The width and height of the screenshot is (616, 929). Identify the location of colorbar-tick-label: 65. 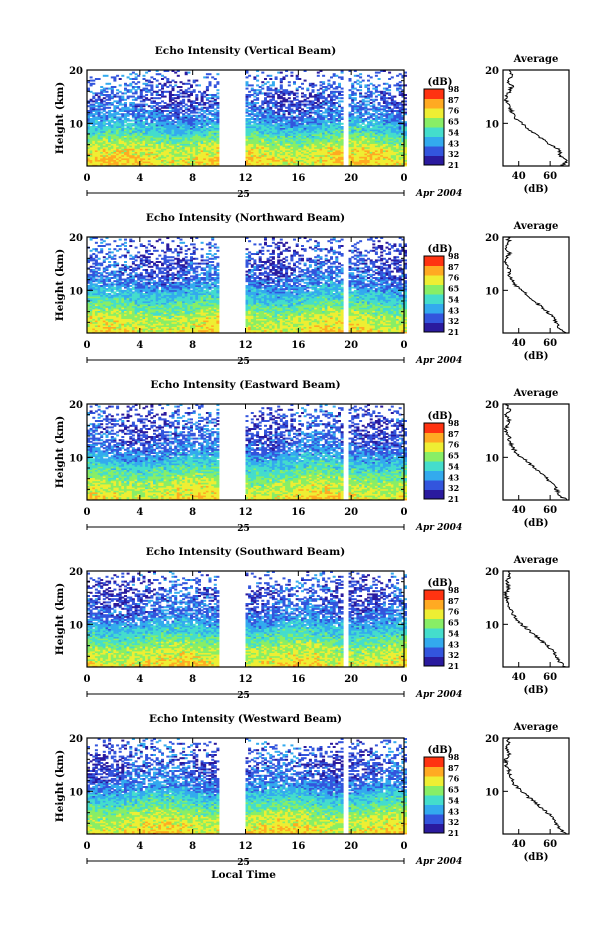
(453, 122).